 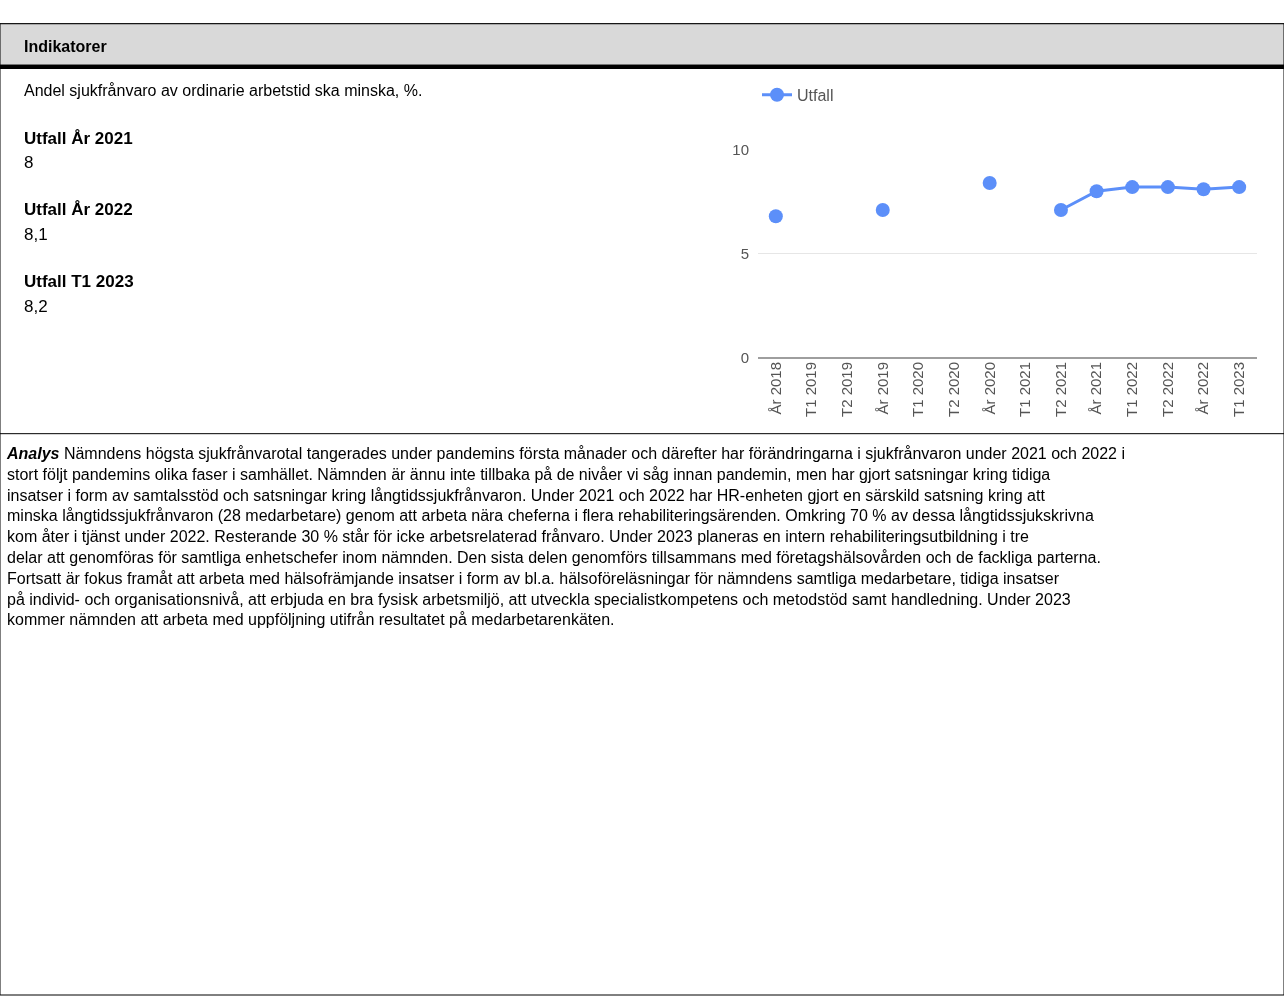 What do you see at coordinates (740, 149) in the screenshot?
I see `y-tick-label: 10` at bounding box center [740, 149].